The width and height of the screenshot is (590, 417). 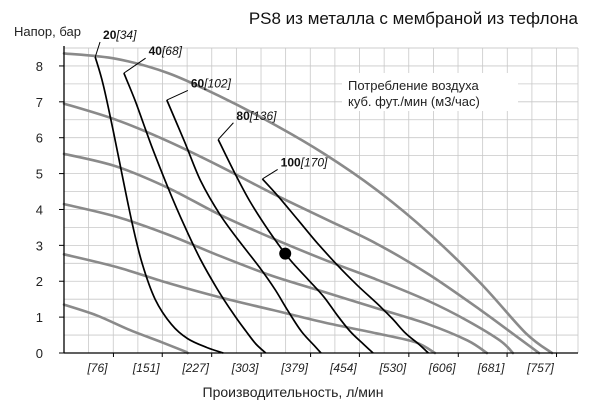 I want to click on air-curve-label: 60[102], so click(x=211, y=83).